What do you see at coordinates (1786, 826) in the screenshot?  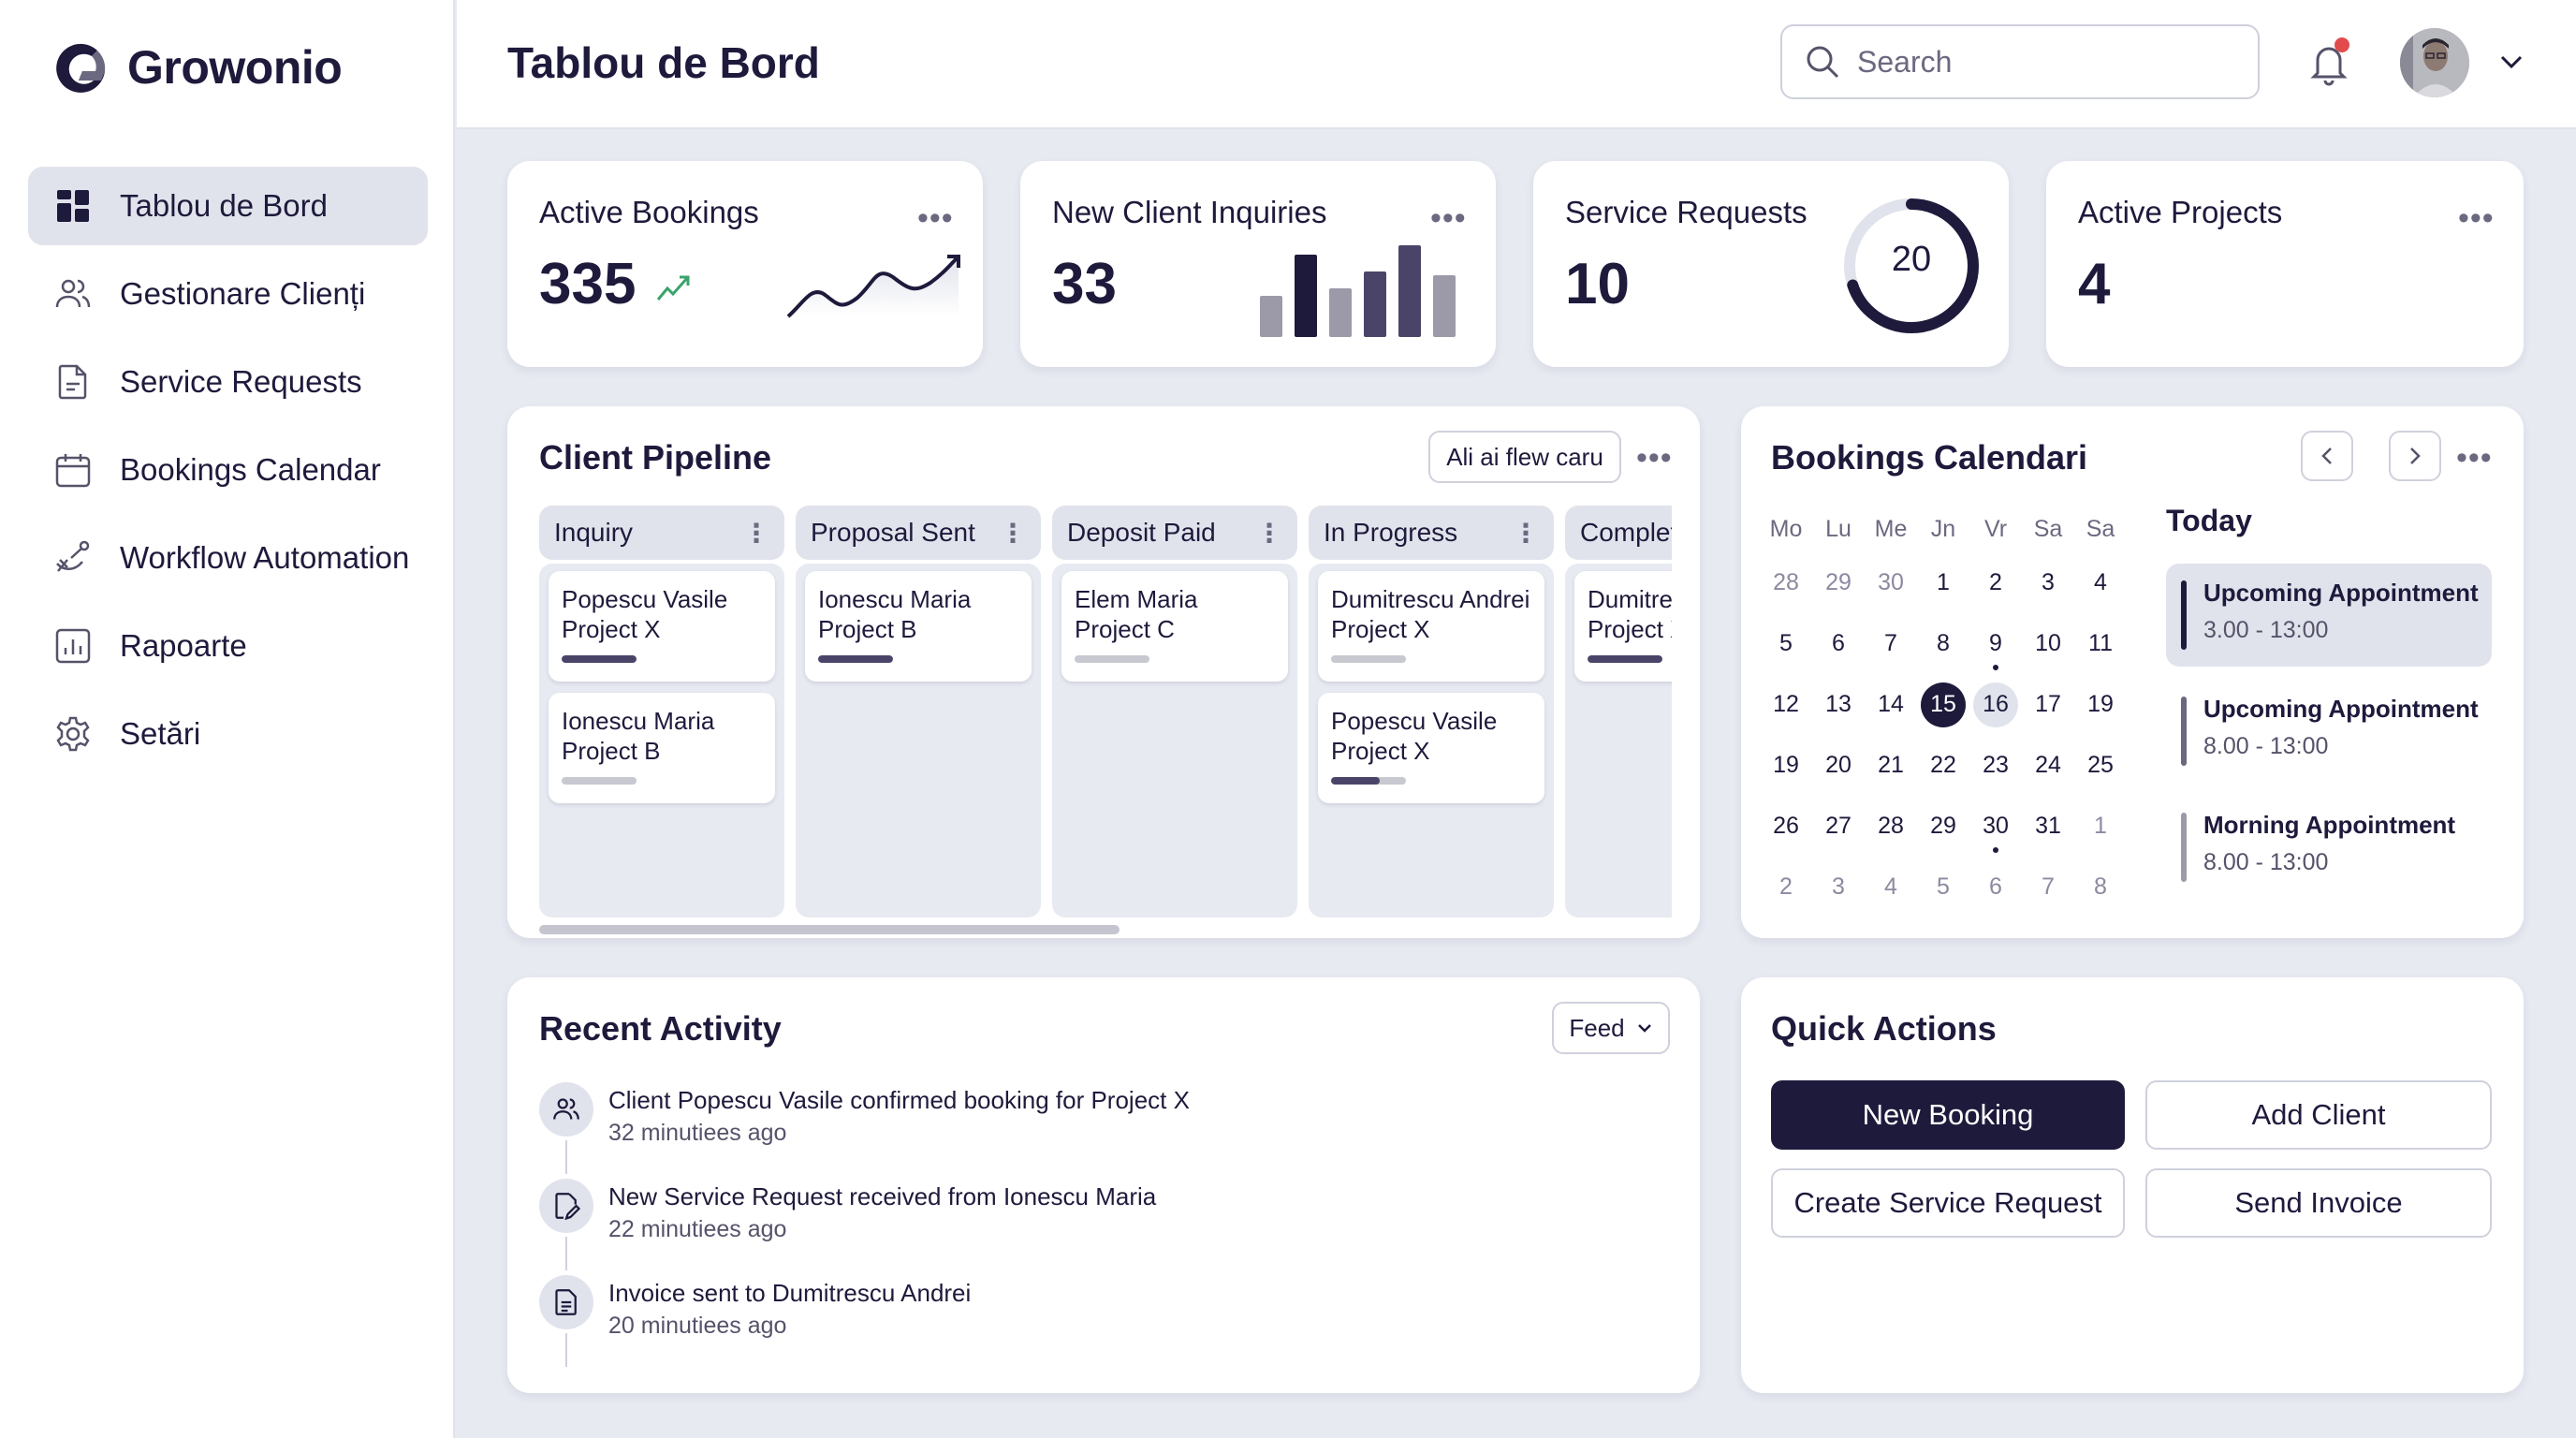 I see `calendar-day: 26` at bounding box center [1786, 826].